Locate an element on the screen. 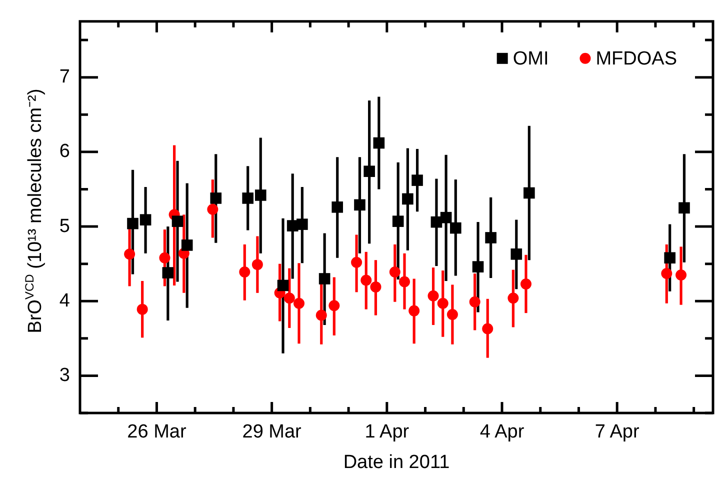 The width and height of the screenshot is (721, 478). y-tick-label: 7 is located at coordinates (64, 77).